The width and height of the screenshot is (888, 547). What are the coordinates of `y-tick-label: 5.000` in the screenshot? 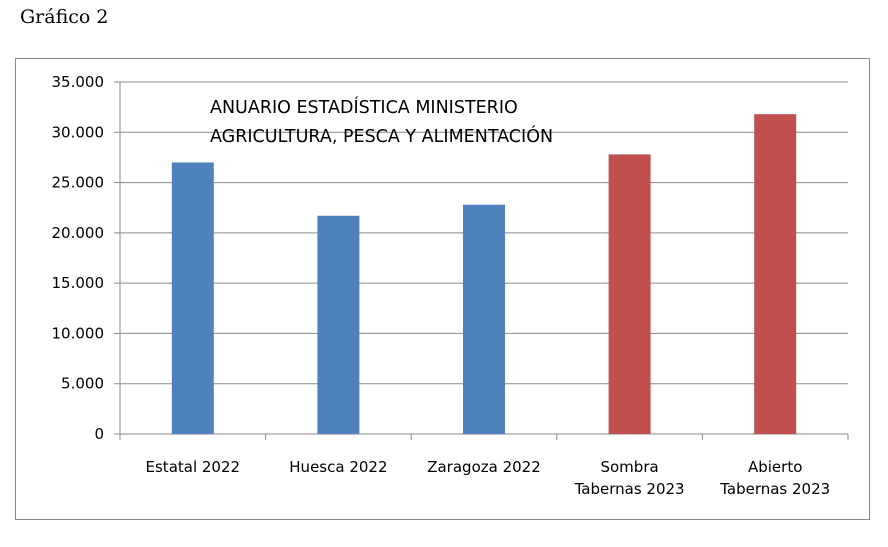 It's located at (82, 384).